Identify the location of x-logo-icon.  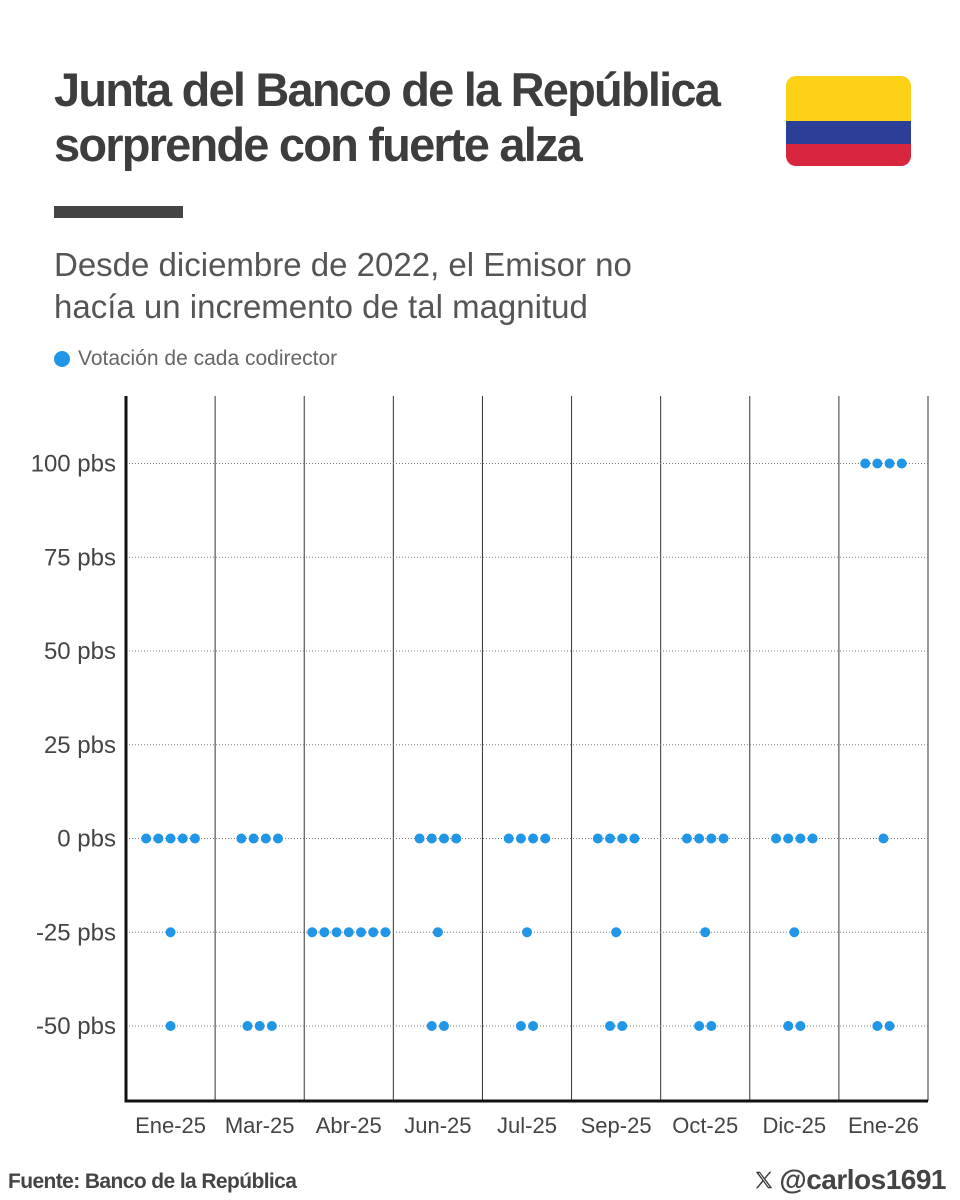
(764, 1180).